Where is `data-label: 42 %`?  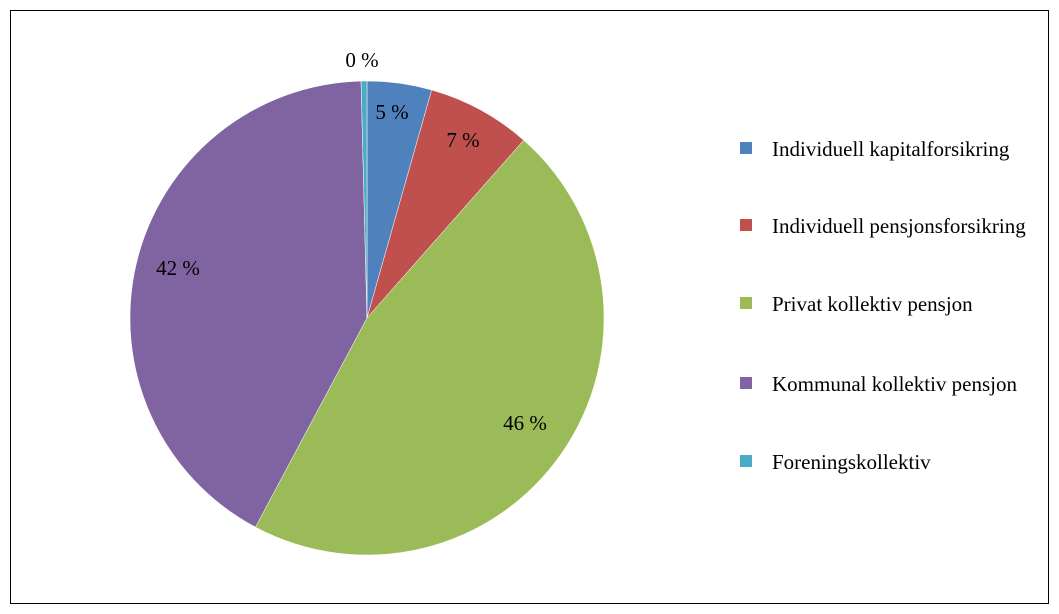 data-label: 42 % is located at coordinates (178, 268).